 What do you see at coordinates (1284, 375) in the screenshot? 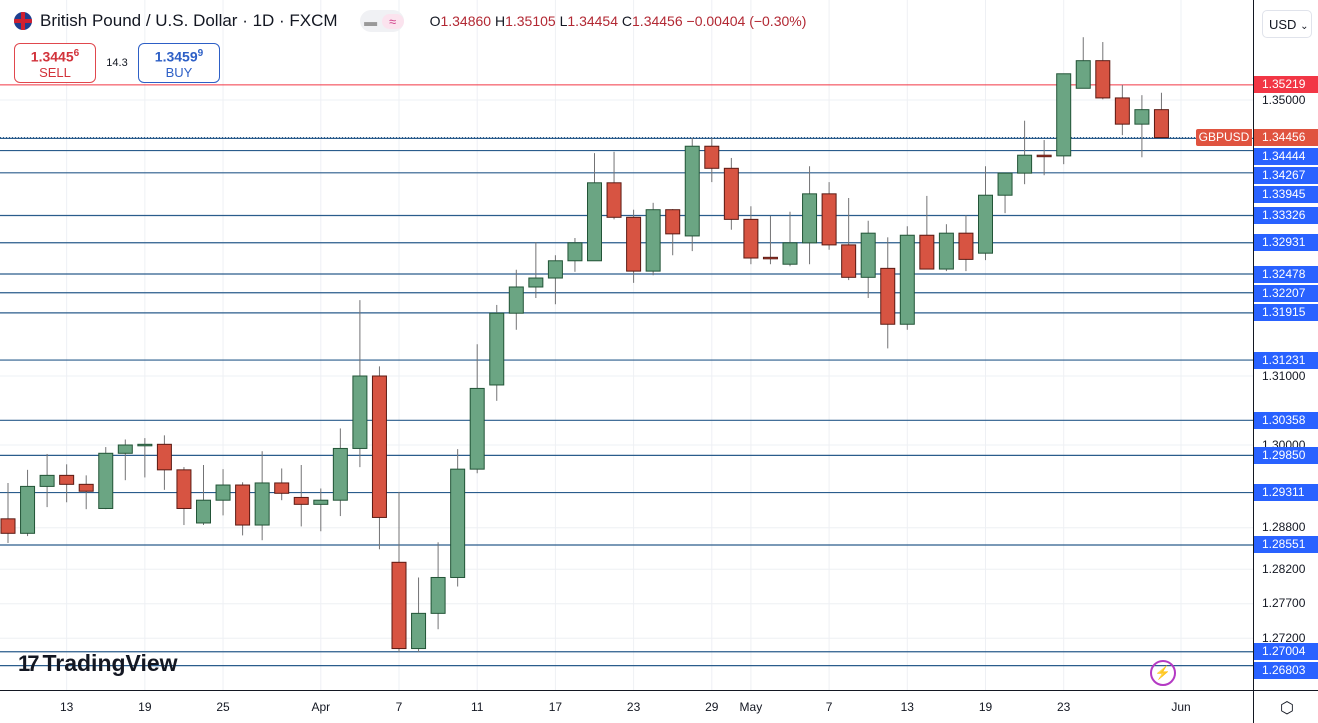
I see `price-tick-label: 1.31000` at bounding box center [1284, 375].